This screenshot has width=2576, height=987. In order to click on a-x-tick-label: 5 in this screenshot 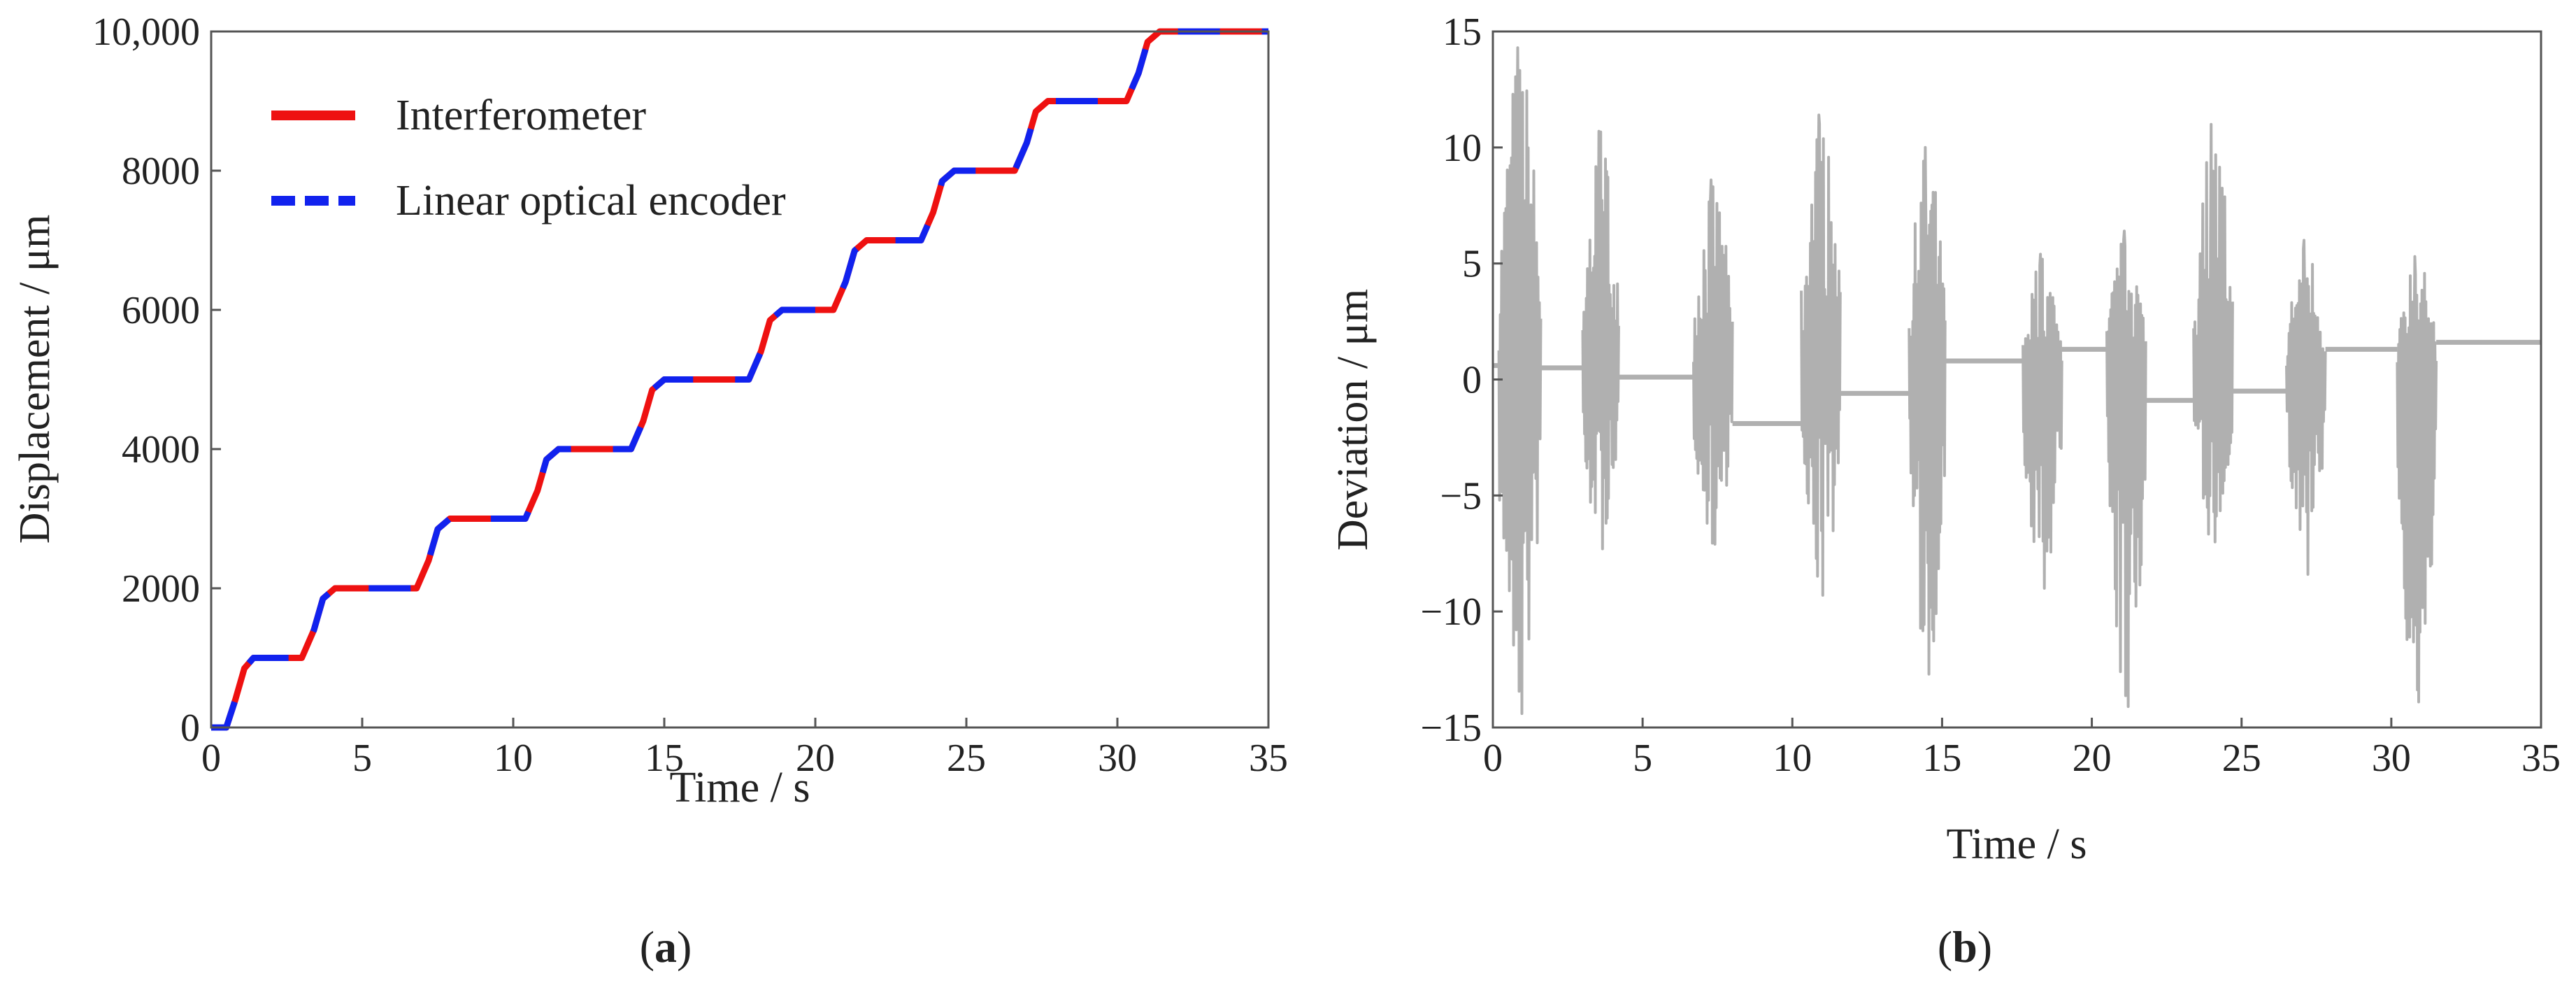, I will do `click(362, 758)`.